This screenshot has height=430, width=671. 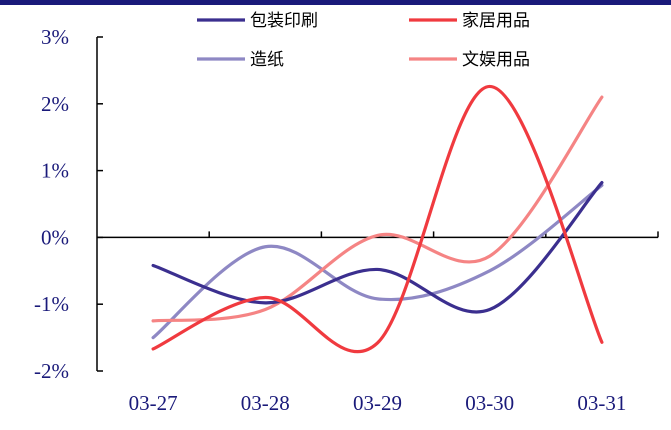 I want to click on legend-label: 家居用品, so click(x=496, y=21).